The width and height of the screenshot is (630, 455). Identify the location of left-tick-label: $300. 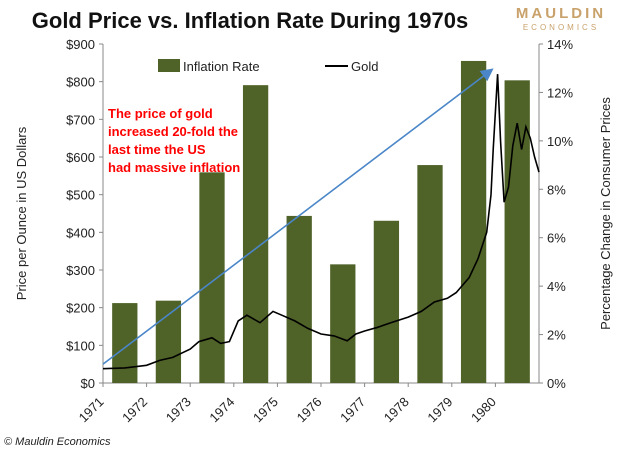
(80, 270).